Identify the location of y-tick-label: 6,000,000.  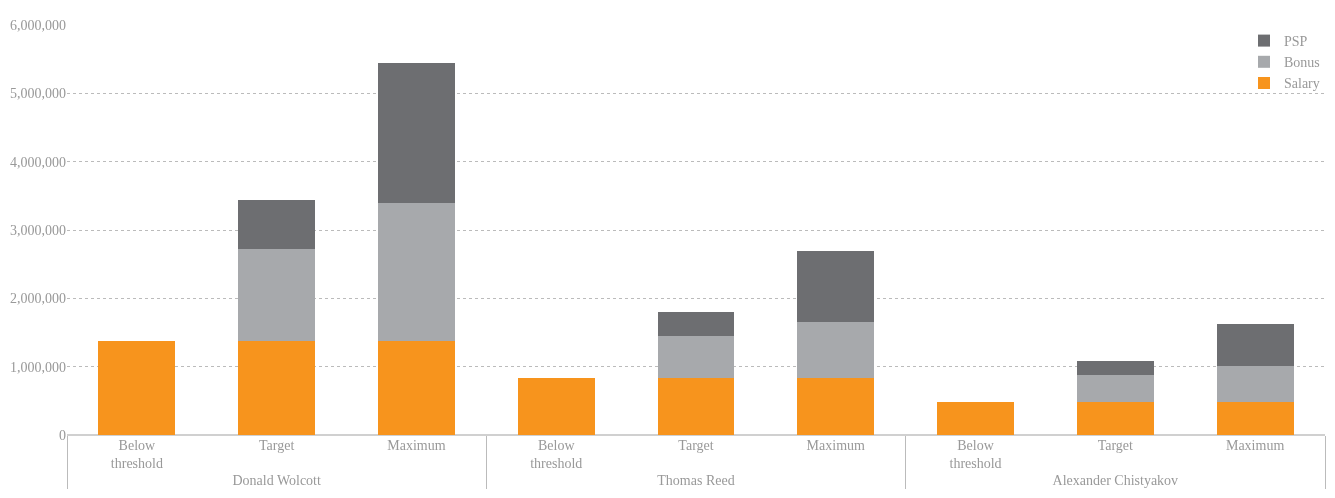
(38, 25).